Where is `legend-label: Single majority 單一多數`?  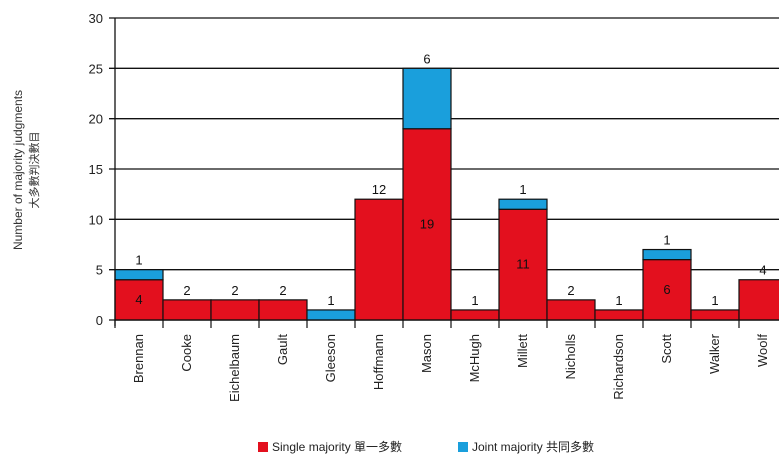
legend-label: Single majority 單一多數 is located at coordinates (337, 447).